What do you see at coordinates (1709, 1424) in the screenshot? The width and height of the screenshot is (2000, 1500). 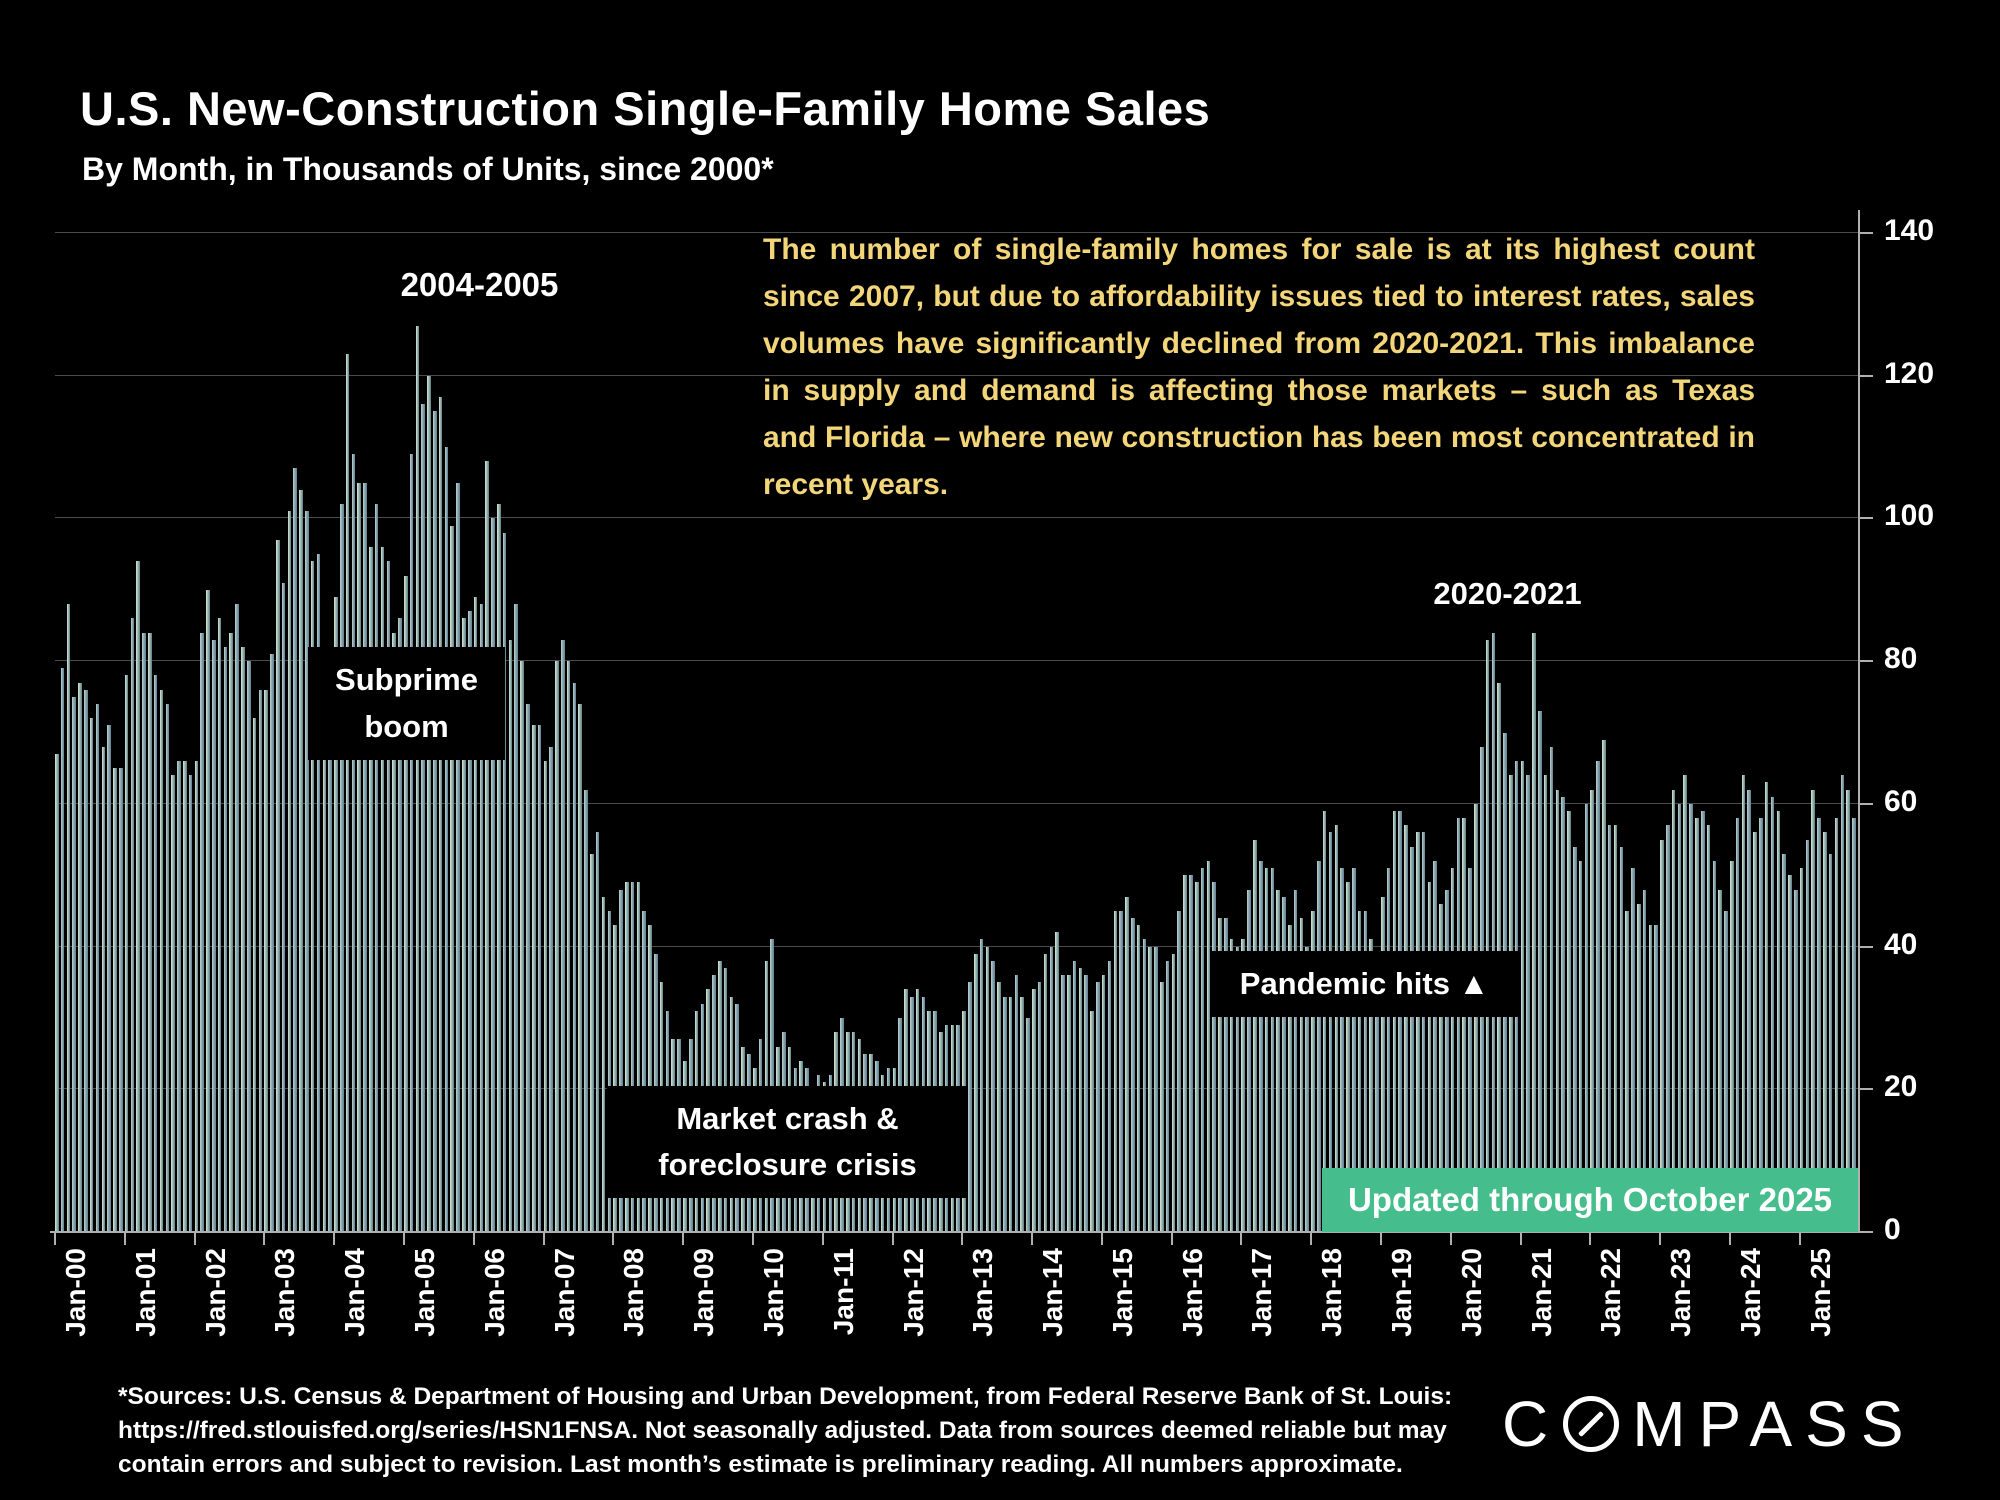 I see `compass-logo: C MPASS` at bounding box center [1709, 1424].